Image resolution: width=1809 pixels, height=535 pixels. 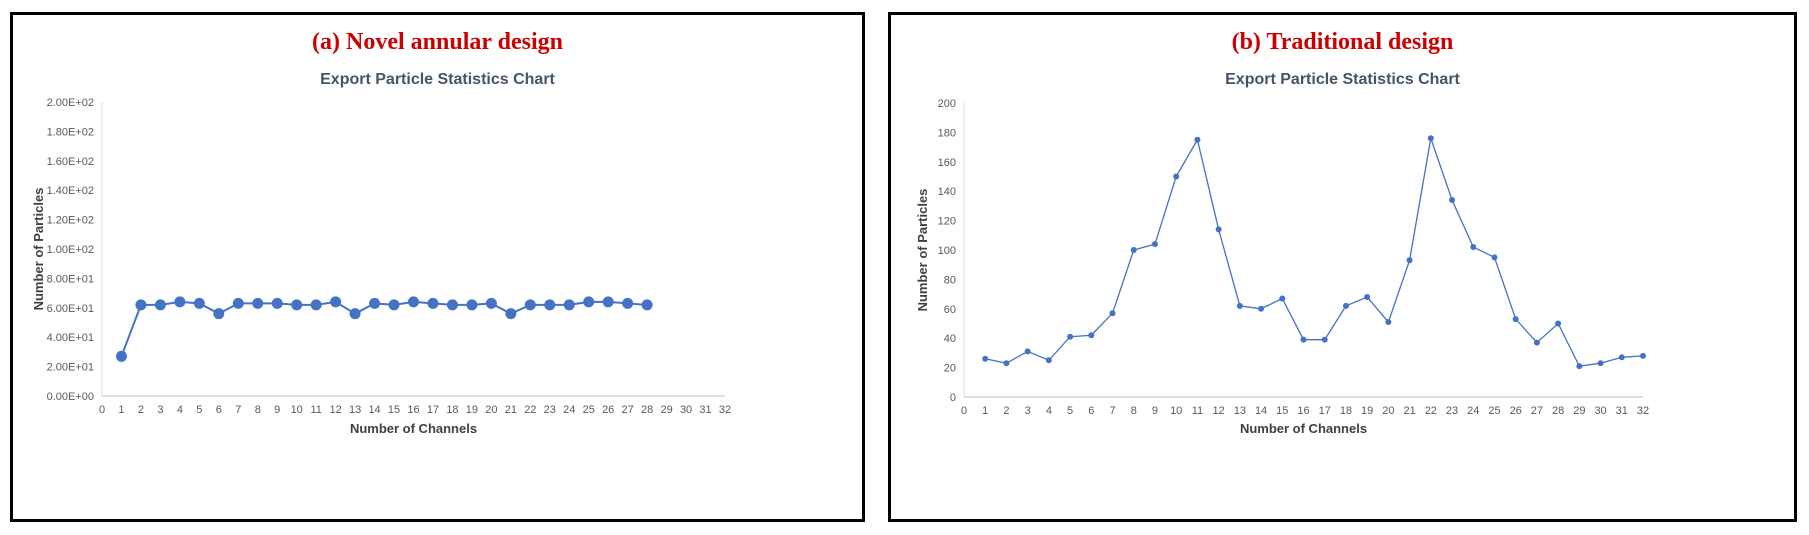 What do you see at coordinates (947, 133) in the screenshot?
I see `y-tick-label: 180` at bounding box center [947, 133].